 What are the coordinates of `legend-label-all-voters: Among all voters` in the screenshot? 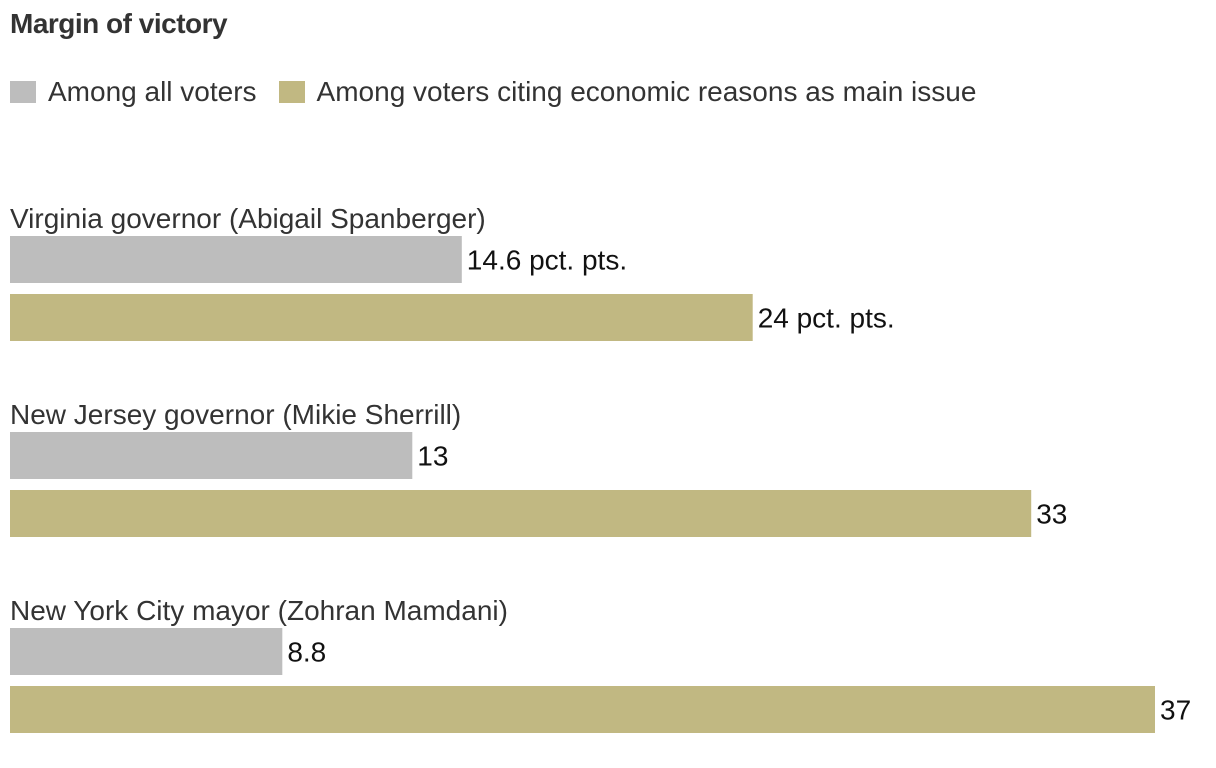 It's located at (152, 91).